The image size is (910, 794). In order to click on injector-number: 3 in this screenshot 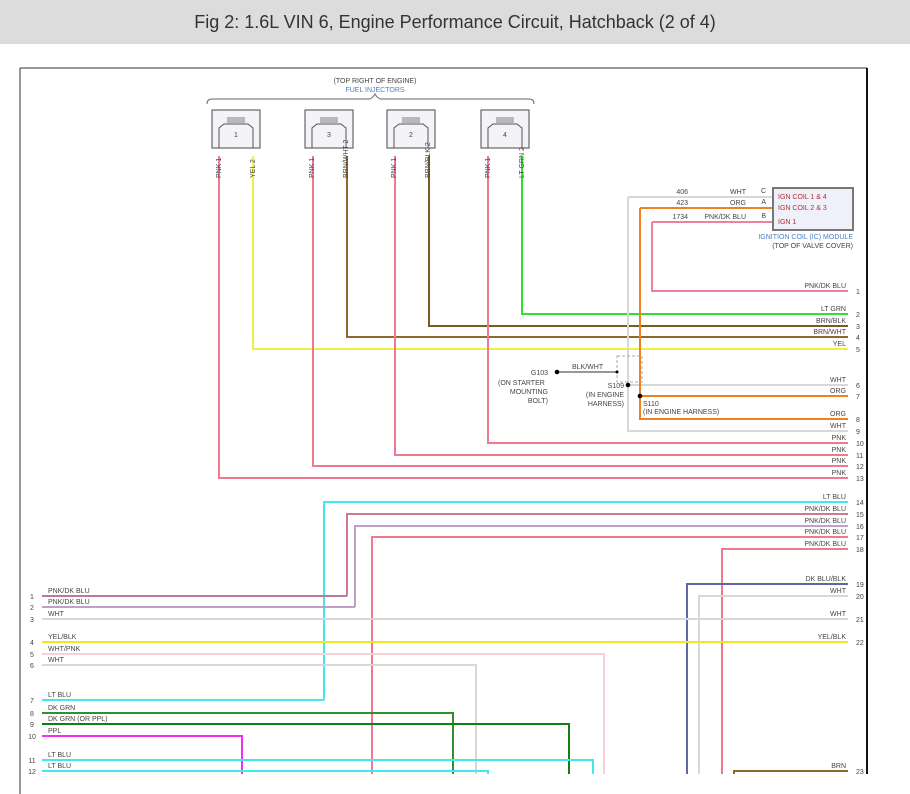, I will do `click(329, 135)`.